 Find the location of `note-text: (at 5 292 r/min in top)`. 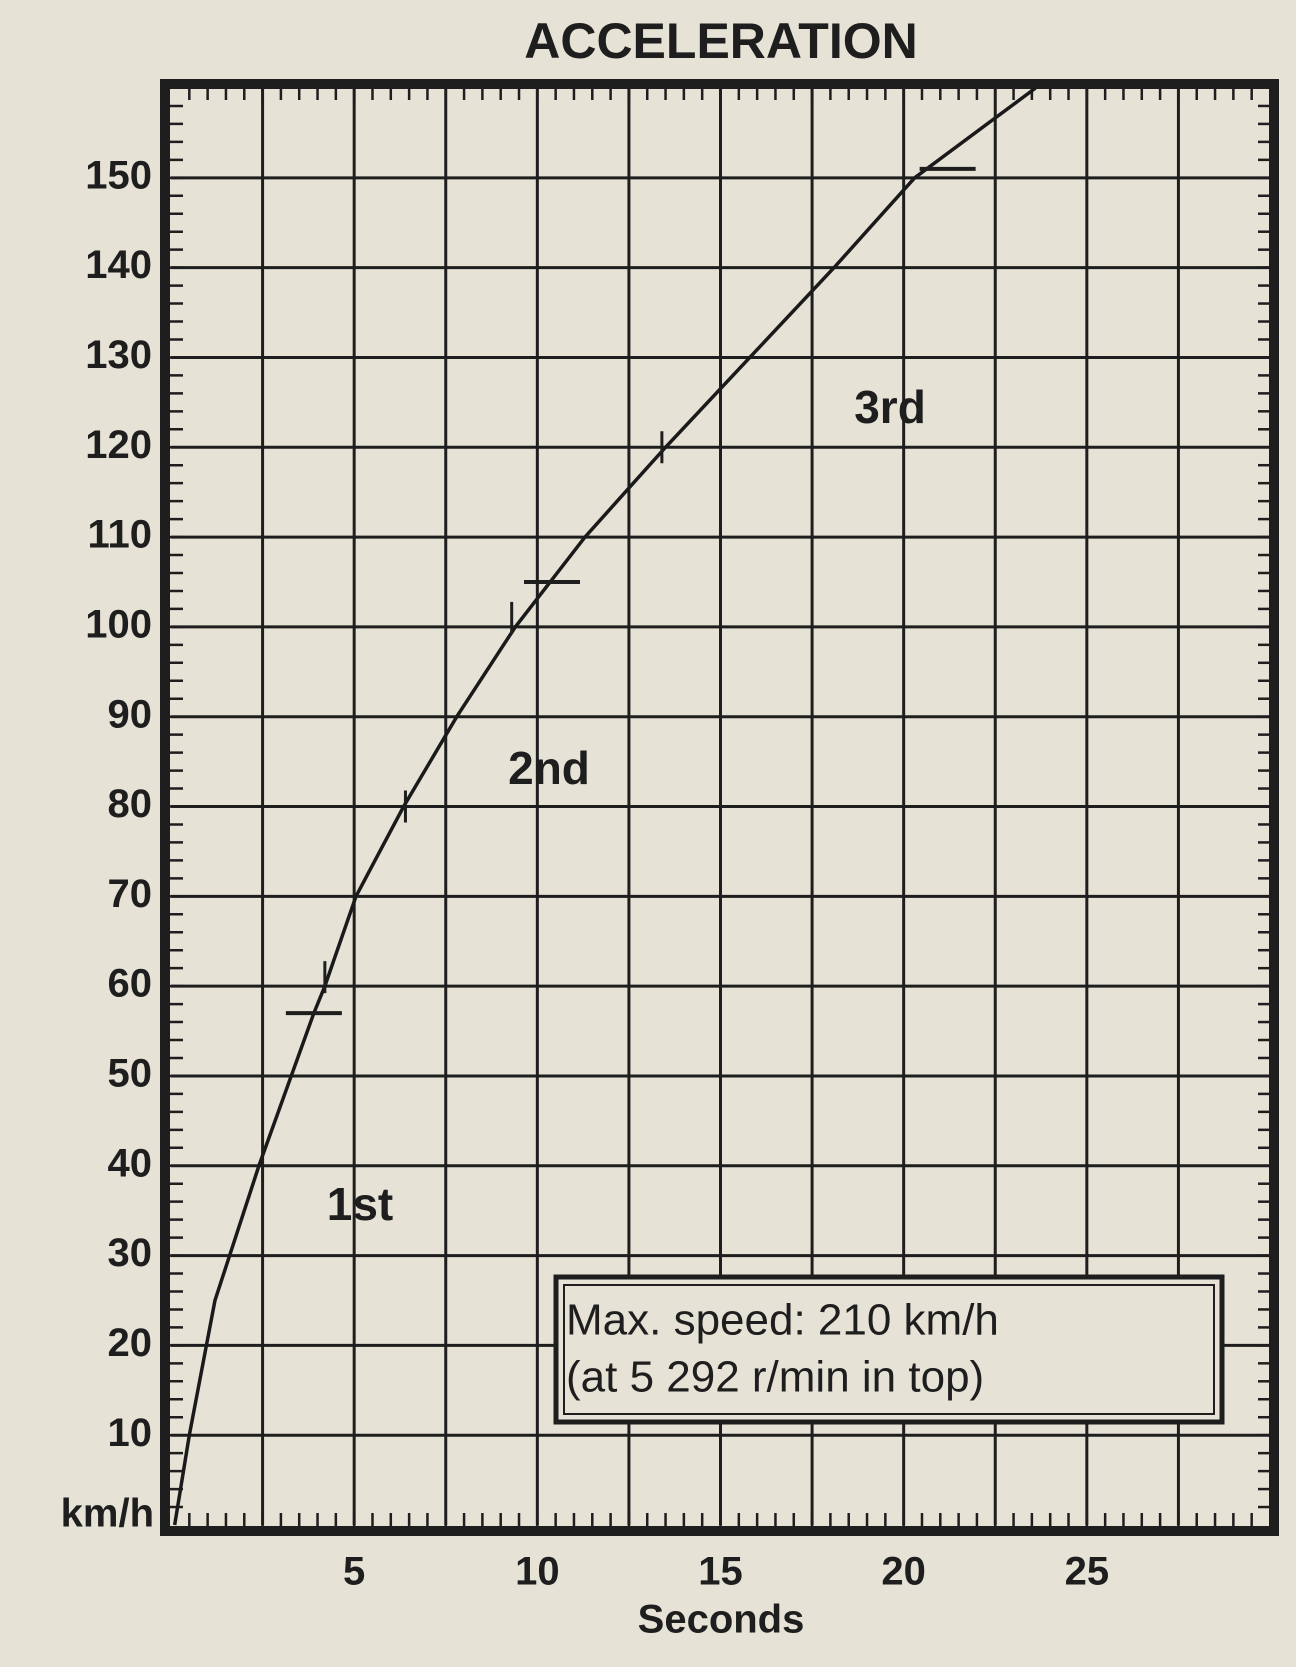

note-text: (at 5 292 r/min in top) is located at coordinates (775, 1377).